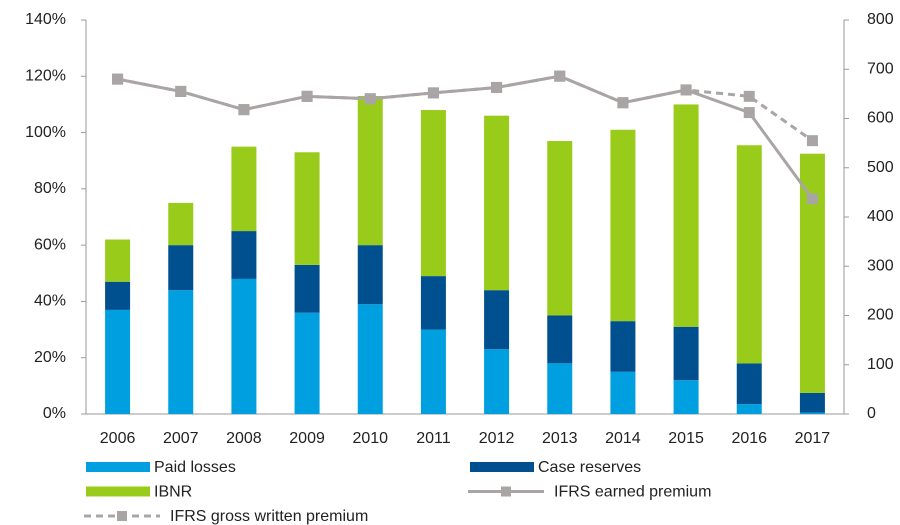  What do you see at coordinates (871, 413) in the screenshot?
I see `y2-tick-label: 0` at bounding box center [871, 413].